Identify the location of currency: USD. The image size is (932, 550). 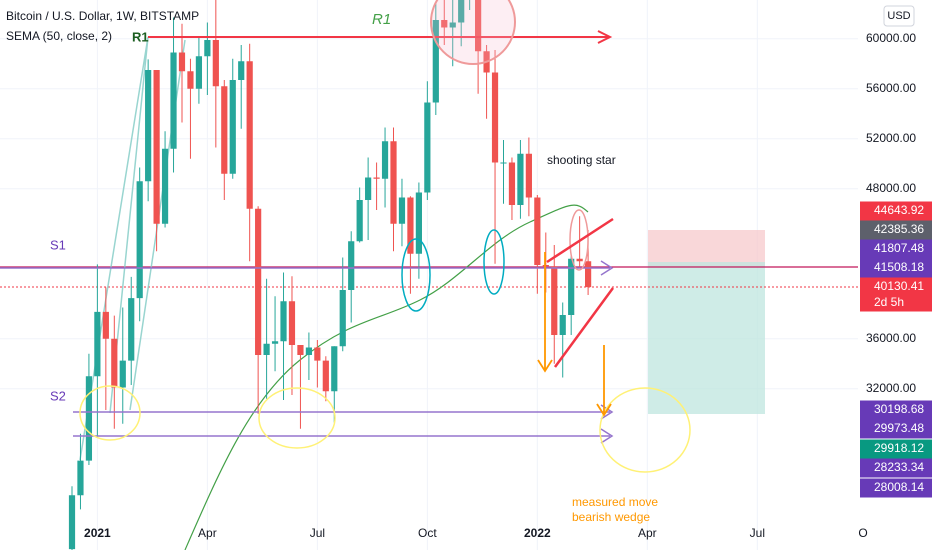
(898, 16).